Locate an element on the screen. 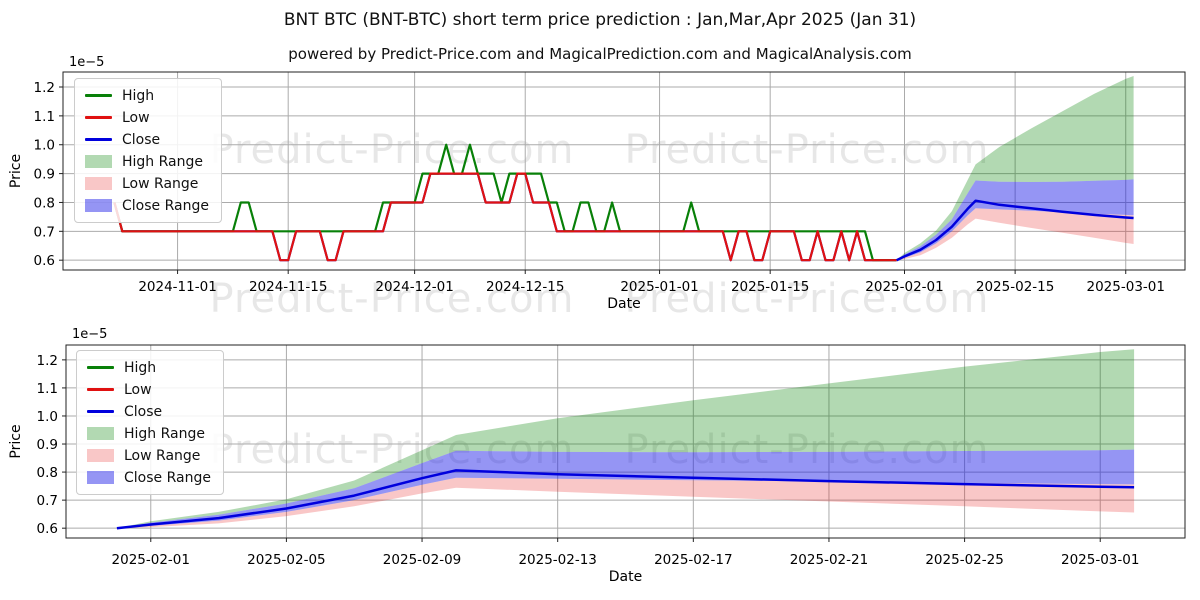  top-legend-item-low-range: Low Range is located at coordinates (147, 183).